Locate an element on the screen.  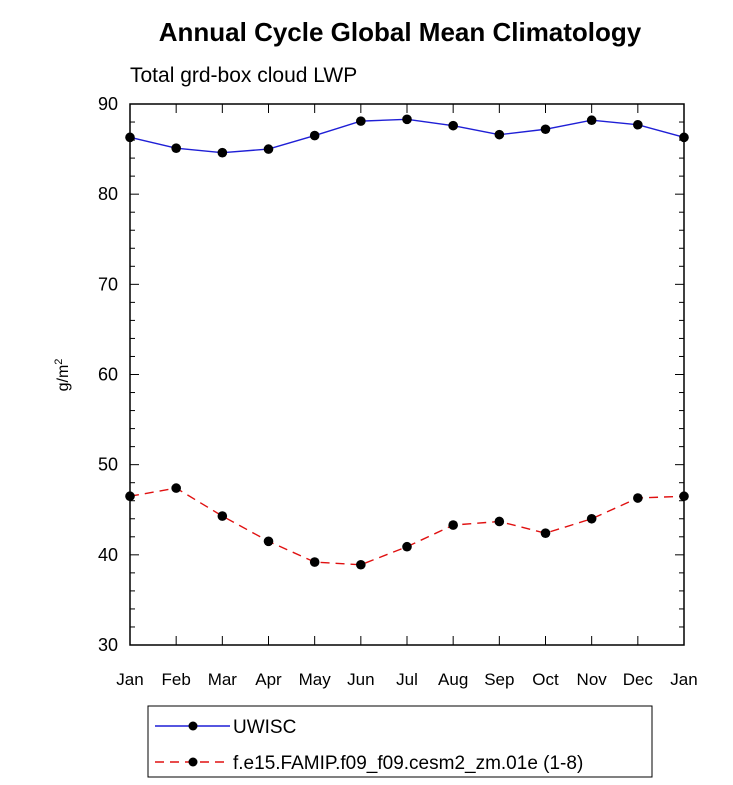
y-axis-label-superscript: 2 is located at coordinates (59, 362).